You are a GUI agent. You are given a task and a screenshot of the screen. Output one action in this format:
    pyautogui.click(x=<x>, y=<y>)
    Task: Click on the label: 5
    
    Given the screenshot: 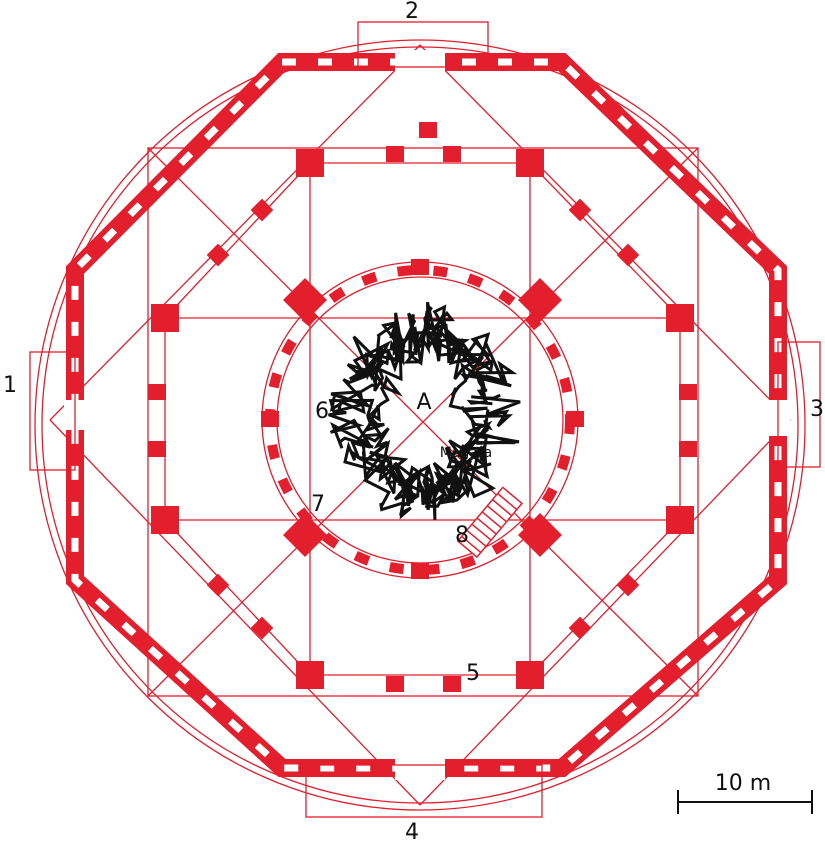 What is the action you would take?
    pyautogui.click(x=473, y=673)
    